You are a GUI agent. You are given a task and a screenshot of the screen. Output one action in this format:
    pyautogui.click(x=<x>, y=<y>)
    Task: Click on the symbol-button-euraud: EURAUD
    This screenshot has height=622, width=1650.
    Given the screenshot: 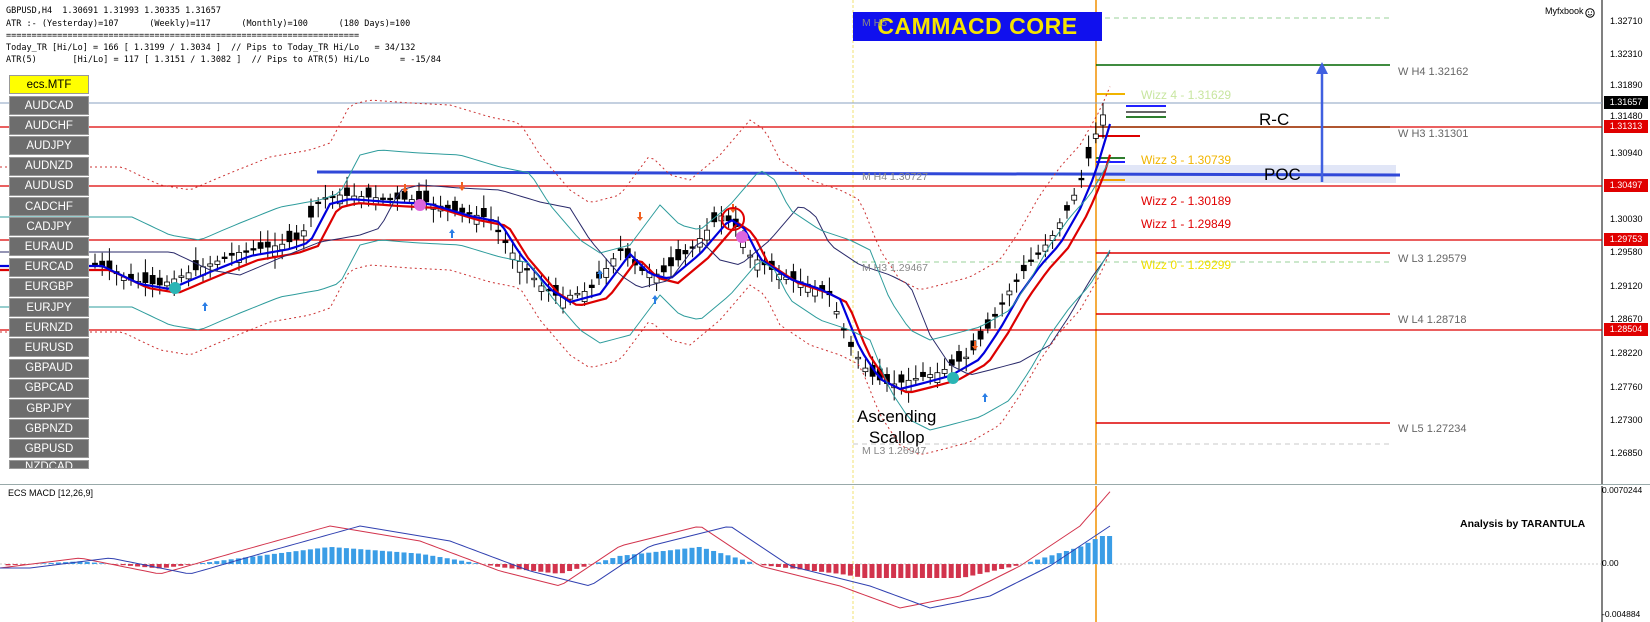 What is the action you would take?
    pyautogui.click(x=49, y=247)
    